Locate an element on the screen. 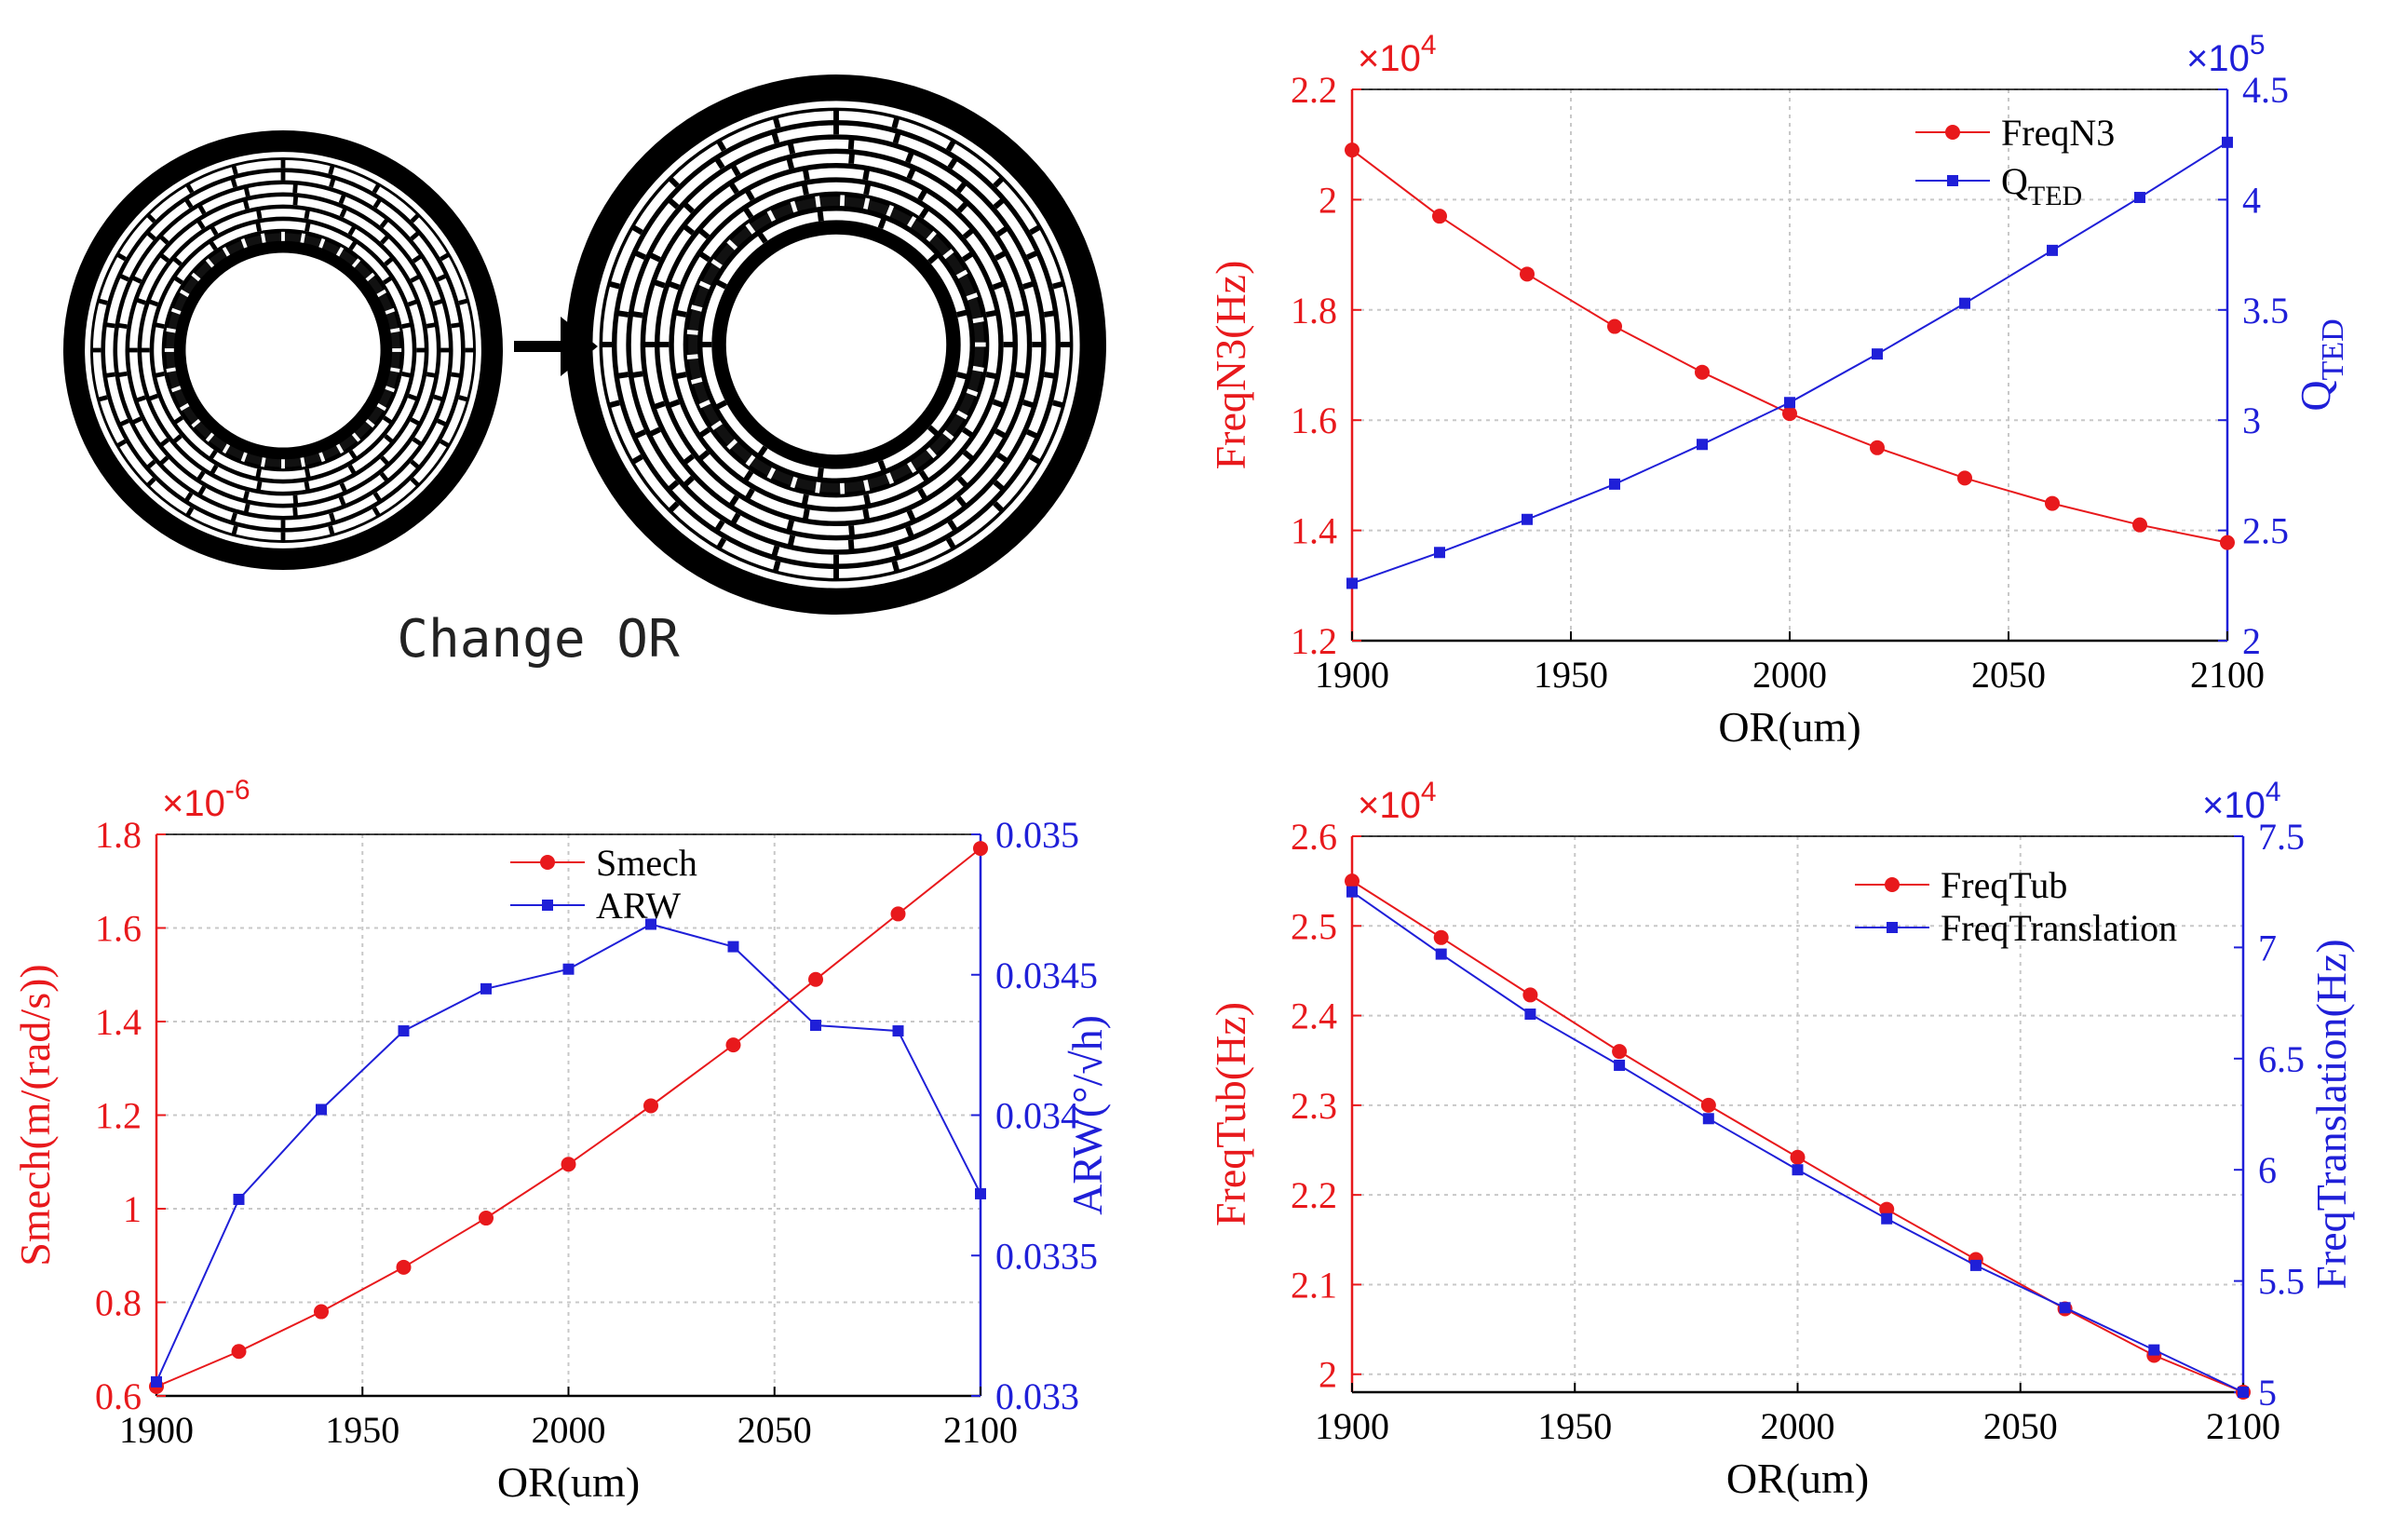 The height and width of the screenshot is (1530, 2408). legend-label: ARW is located at coordinates (639, 906).